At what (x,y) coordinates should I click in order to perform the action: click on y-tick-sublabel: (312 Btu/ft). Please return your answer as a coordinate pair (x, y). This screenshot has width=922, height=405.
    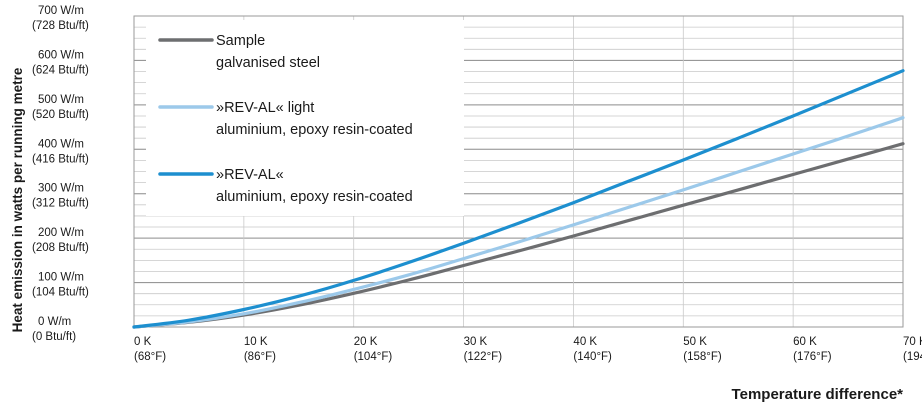
    Looking at the image, I should click on (60, 204).